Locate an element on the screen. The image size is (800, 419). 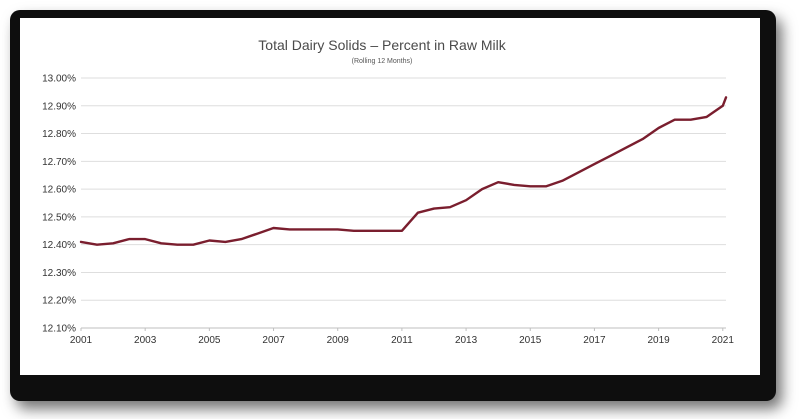
x-tick-label: 2009 is located at coordinates (338, 340).